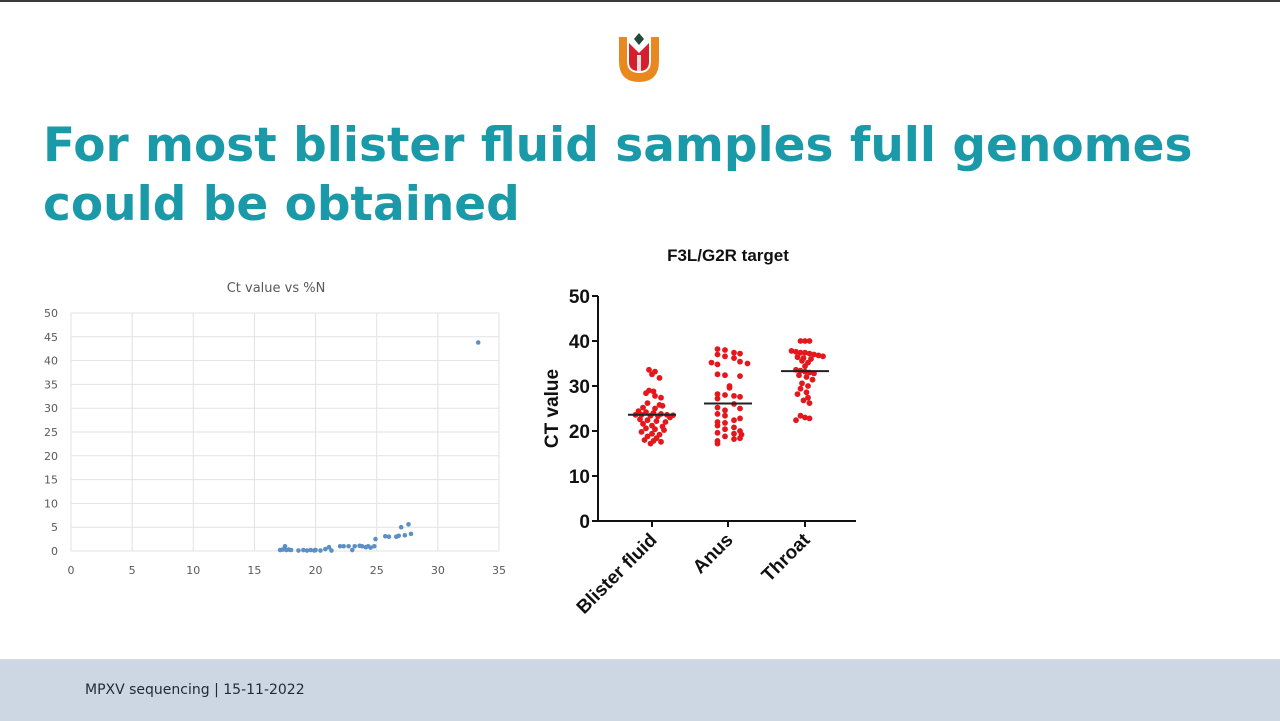 Image resolution: width=1280 pixels, height=721 pixels. What do you see at coordinates (51, 480) in the screenshot?
I see `y-tick-label: 15` at bounding box center [51, 480].